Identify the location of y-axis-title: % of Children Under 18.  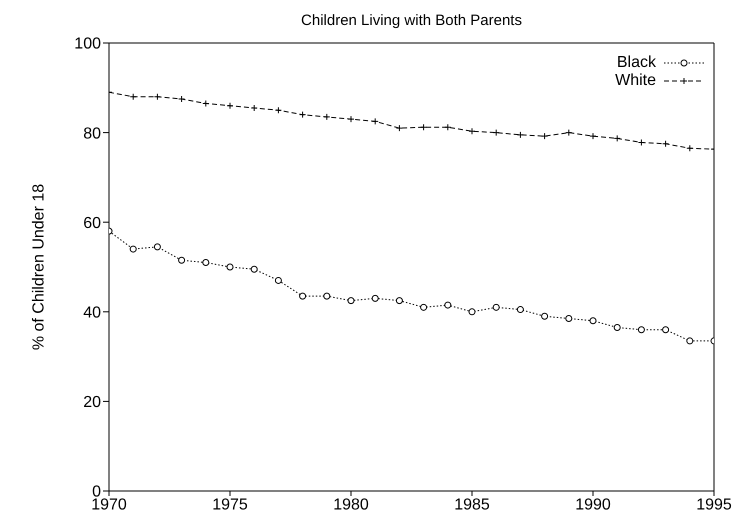
(39, 267).